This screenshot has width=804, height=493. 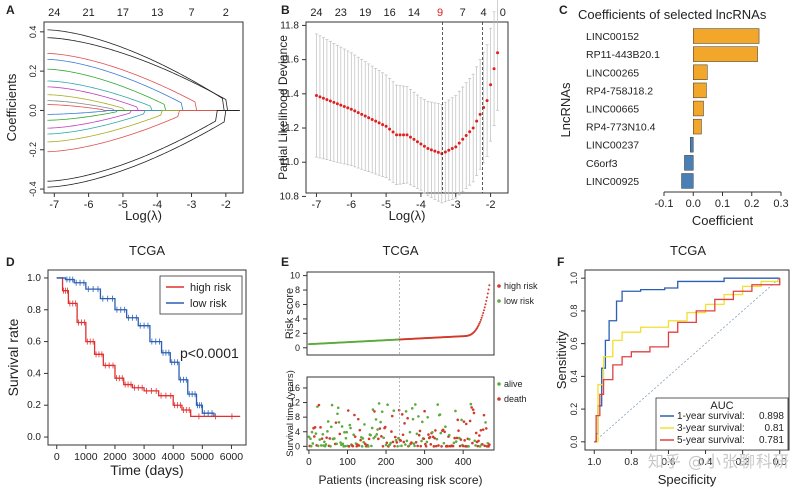 I want to click on panel-a-xtick-label: -2, so click(x=226, y=205).